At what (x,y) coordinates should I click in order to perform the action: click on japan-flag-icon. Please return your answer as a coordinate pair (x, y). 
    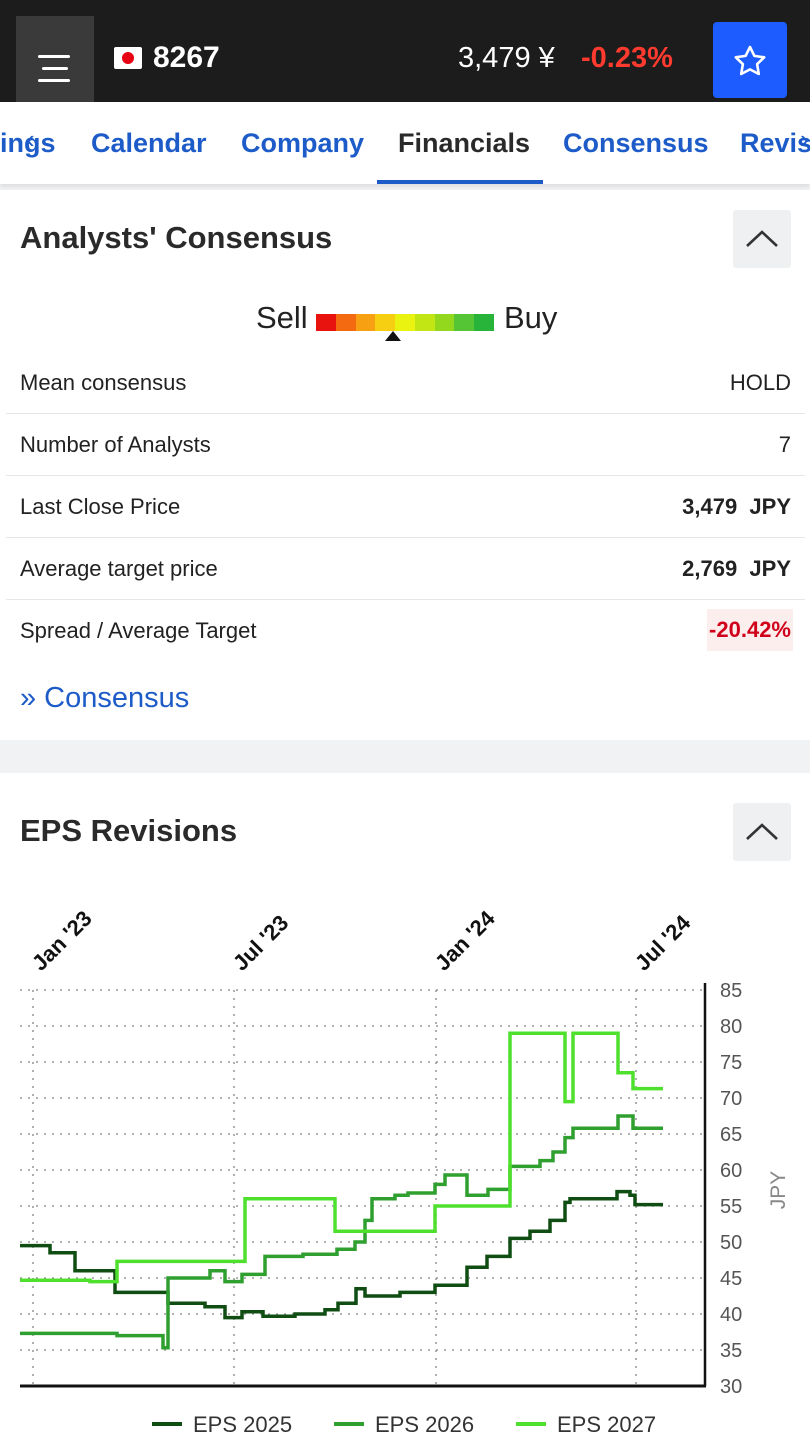
    Looking at the image, I should click on (128, 58).